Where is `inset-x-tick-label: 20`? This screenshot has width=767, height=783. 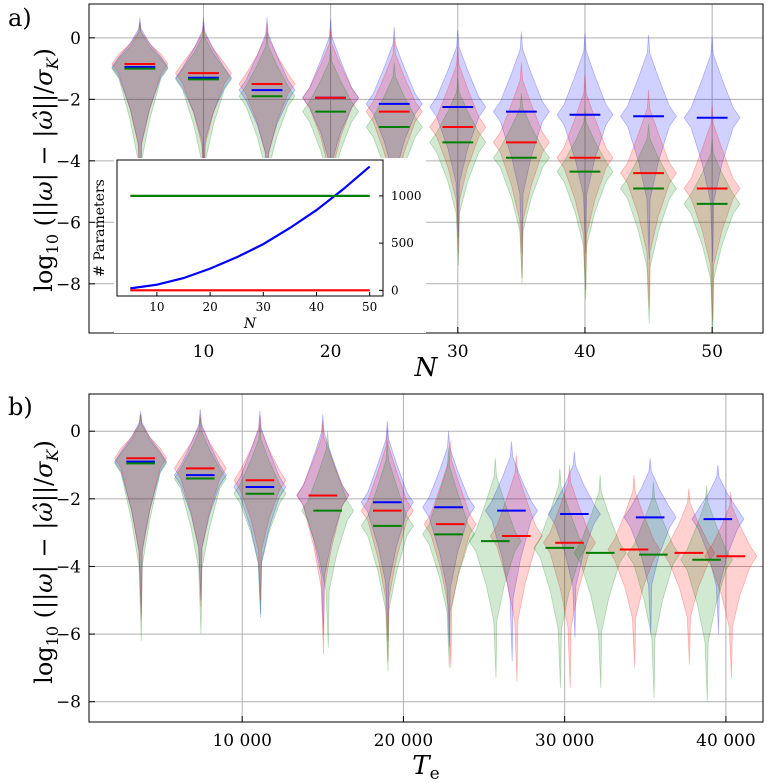 inset-x-tick-label: 20 is located at coordinates (209, 307).